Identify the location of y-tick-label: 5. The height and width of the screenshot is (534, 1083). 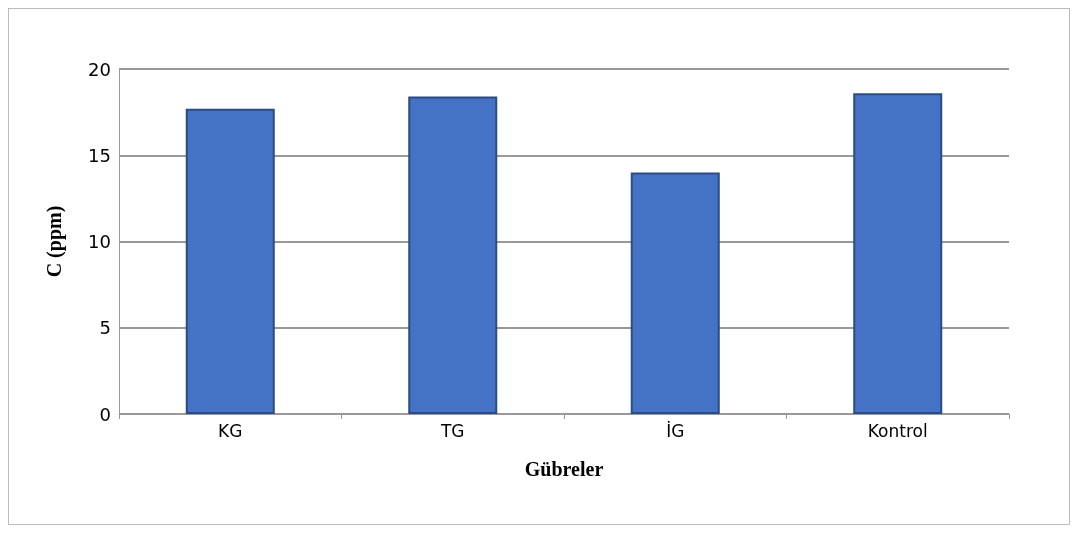
(105, 328).